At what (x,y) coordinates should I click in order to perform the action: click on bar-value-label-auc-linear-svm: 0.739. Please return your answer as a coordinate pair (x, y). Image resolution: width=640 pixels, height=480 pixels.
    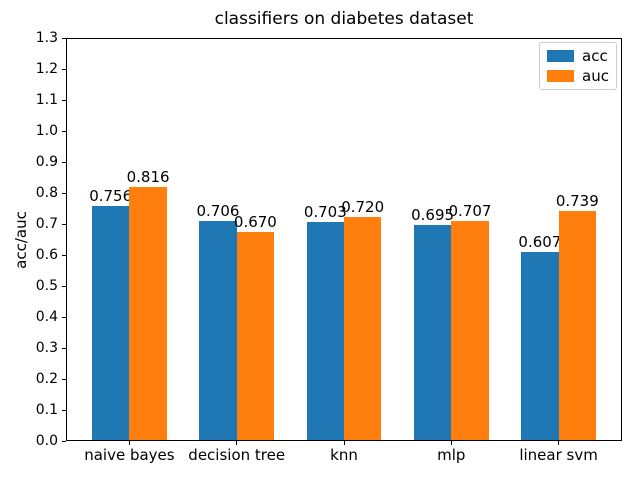
    Looking at the image, I should click on (577, 200).